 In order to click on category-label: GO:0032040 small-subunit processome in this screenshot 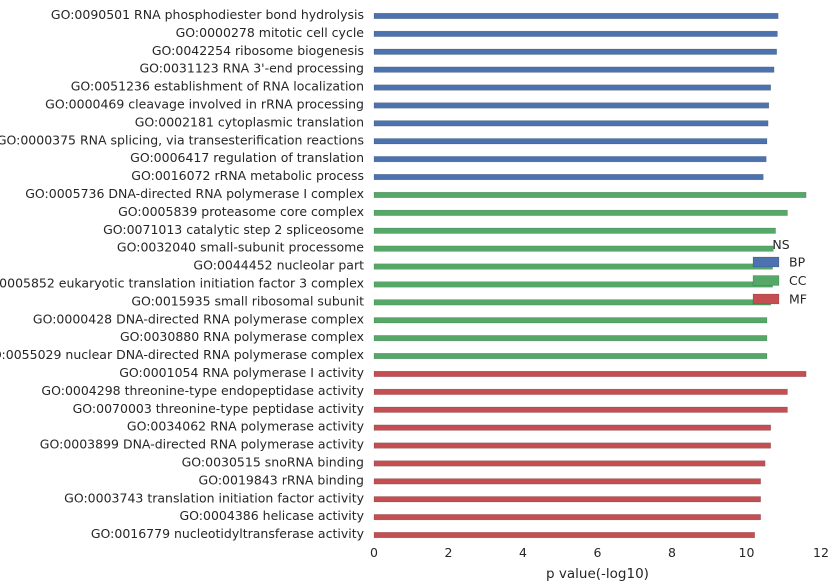, I will do `click(240, 247)`.